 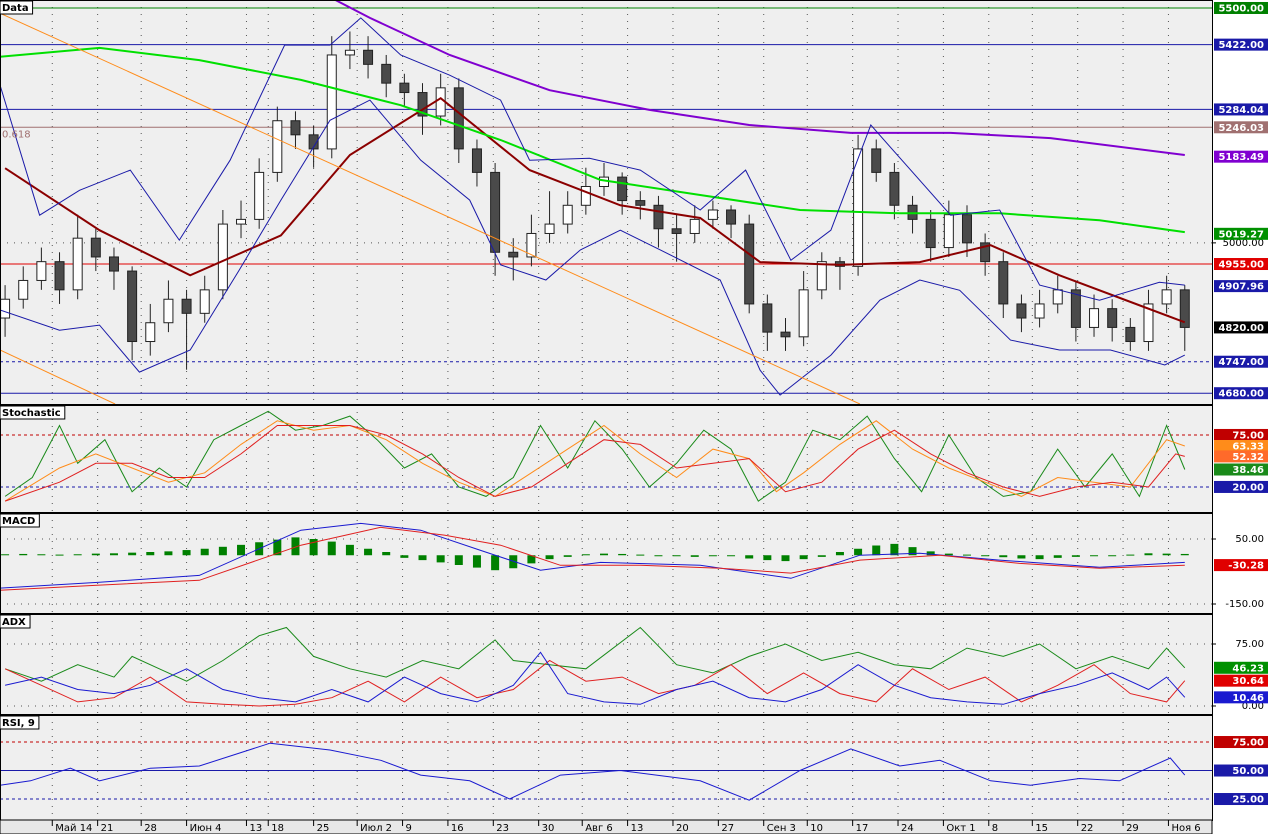 What do you see at coordinates (862, 828) in the screenshot?
I see `x-tick-label: 17` at bounding box center [862, 828].